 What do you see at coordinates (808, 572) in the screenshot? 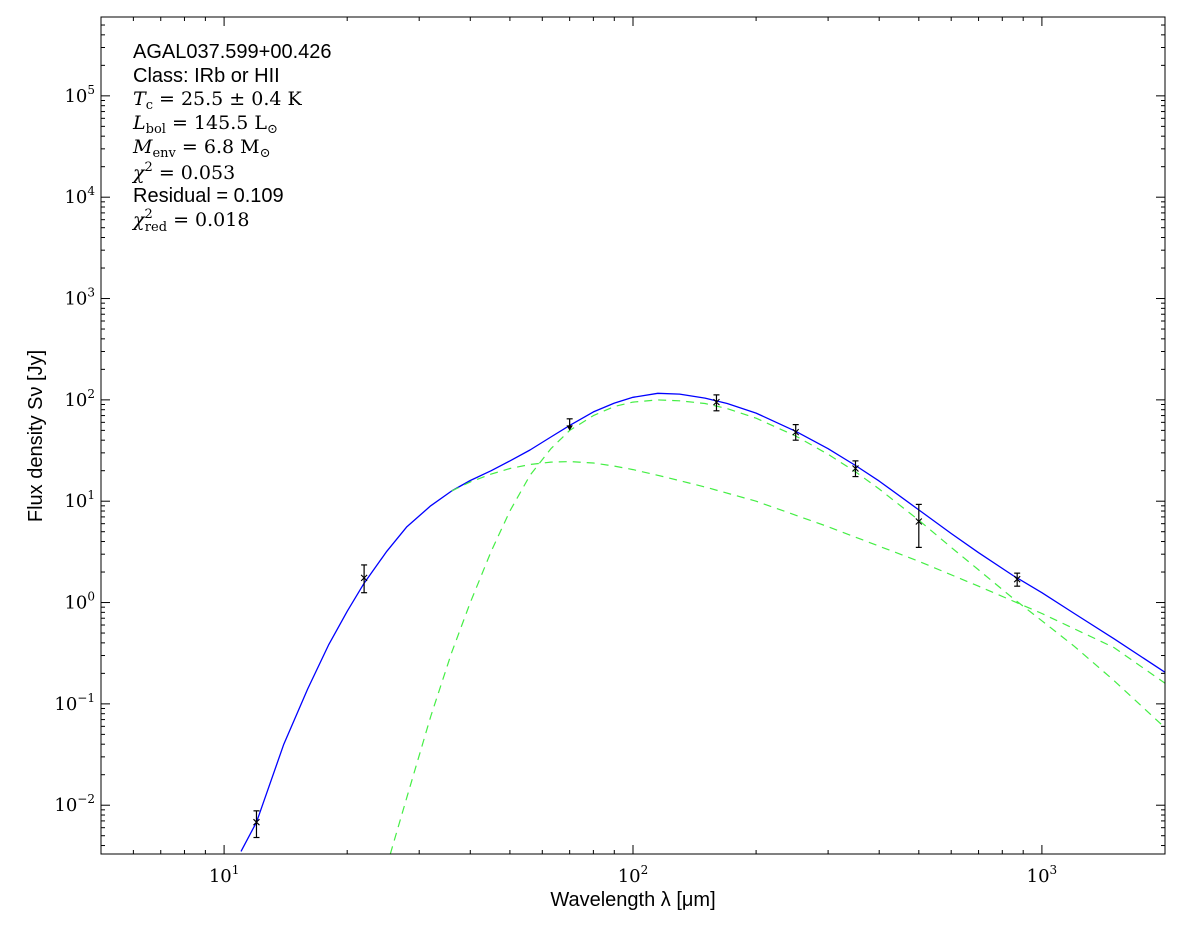
I see `component-curve` at bounding box center [808, 572].